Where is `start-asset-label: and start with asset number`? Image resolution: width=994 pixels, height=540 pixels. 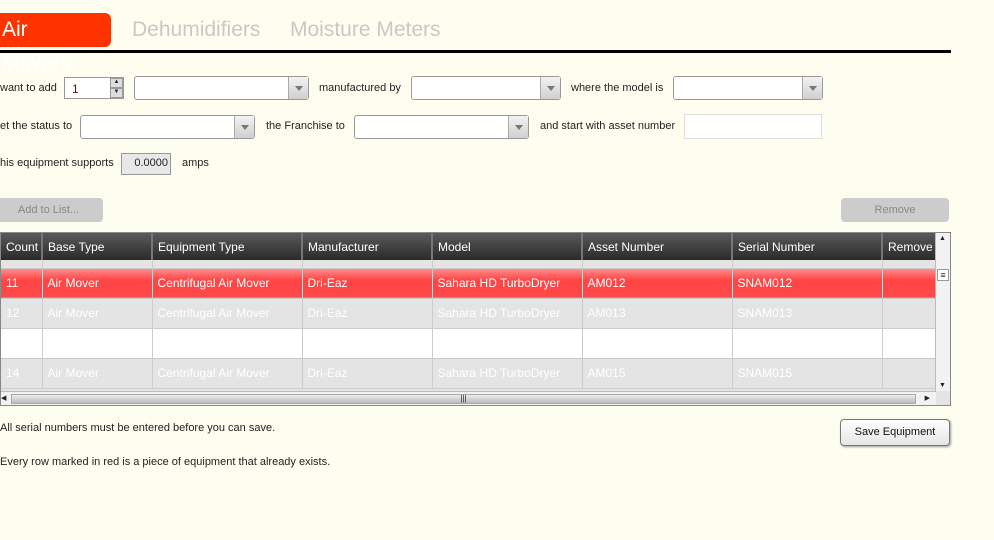 start-asset-label: and start with asset number is located at coordinates (608, 126).